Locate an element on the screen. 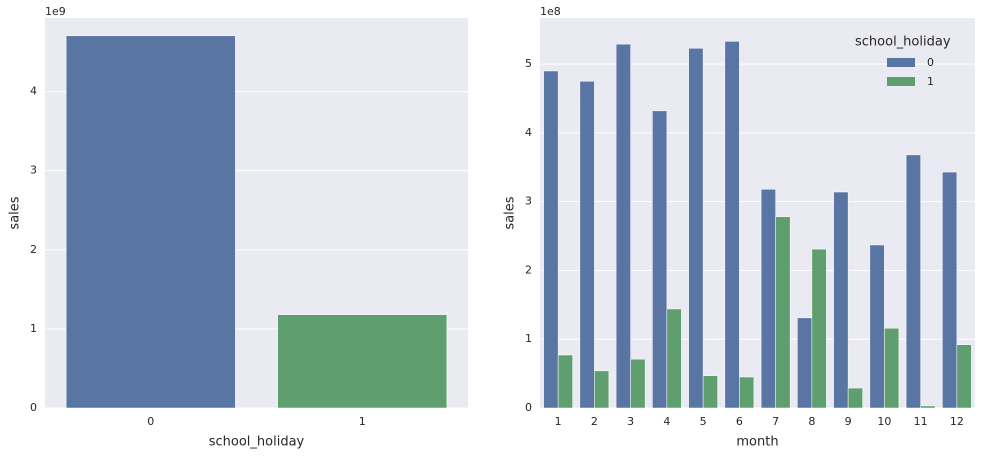 The height and width of the screenshot is (459, 987). x-tick-label: 11 is located at coordinates (921, 421).